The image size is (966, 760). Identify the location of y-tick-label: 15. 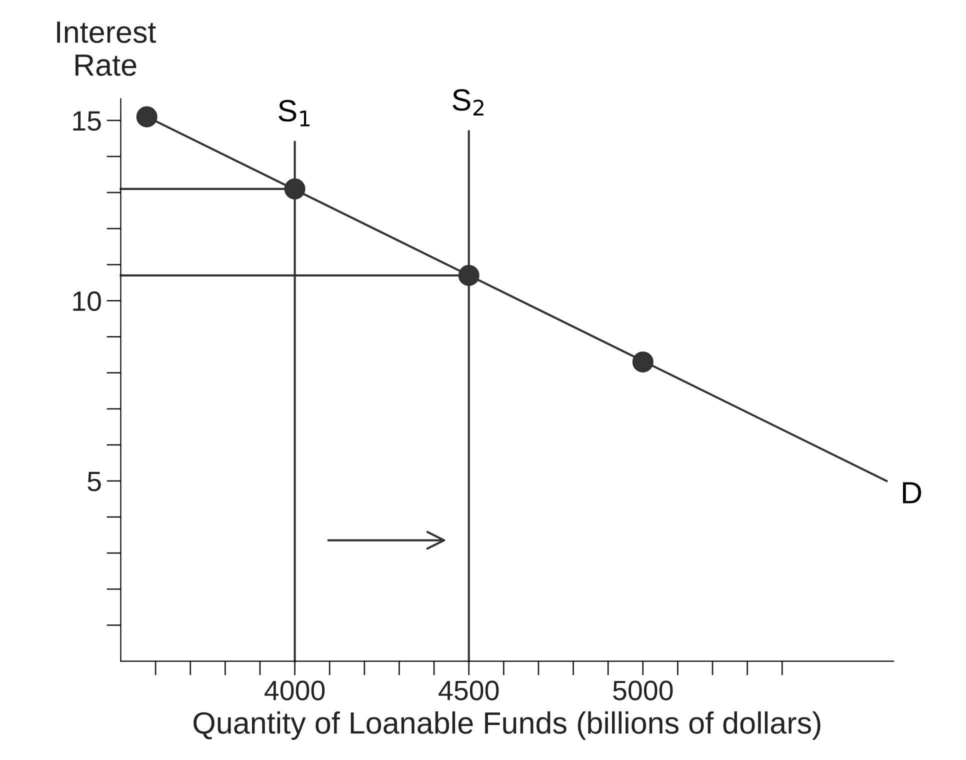
(87, 121).